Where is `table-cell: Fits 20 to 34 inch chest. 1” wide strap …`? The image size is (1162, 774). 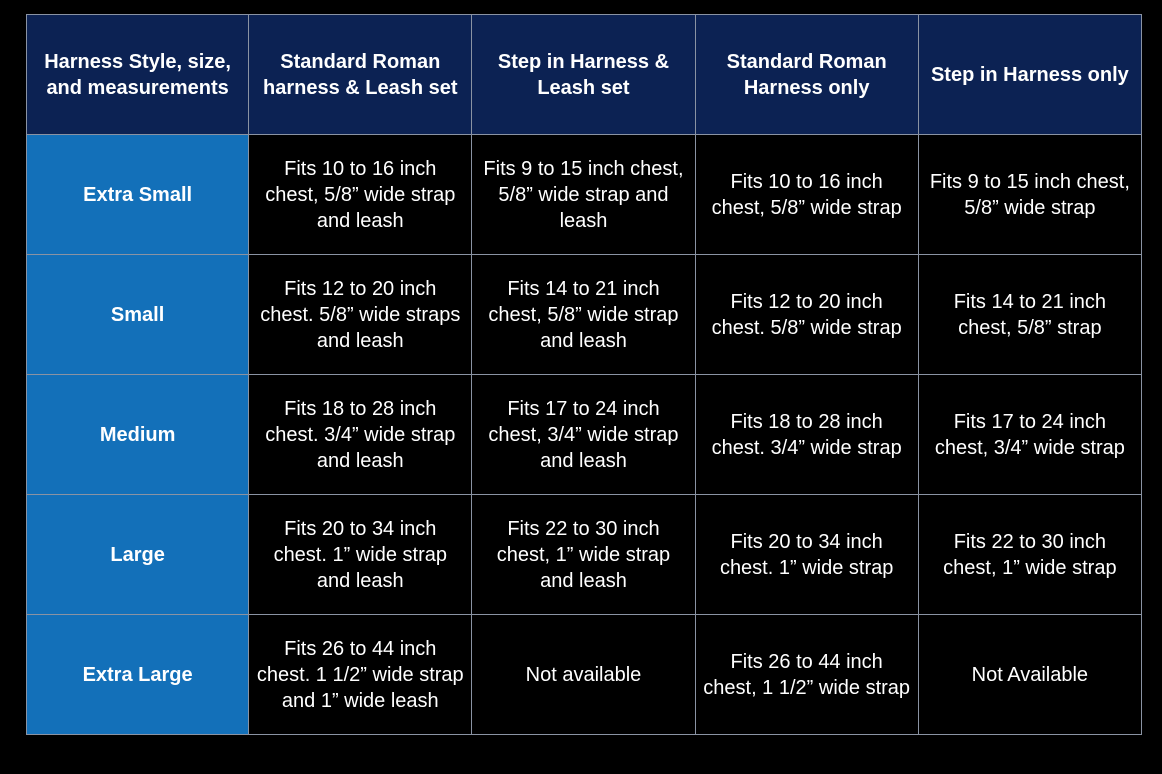
table-cell: Fits 20 to 34 inch chest. 1” wide strap … is located at coordinates (360, 554).